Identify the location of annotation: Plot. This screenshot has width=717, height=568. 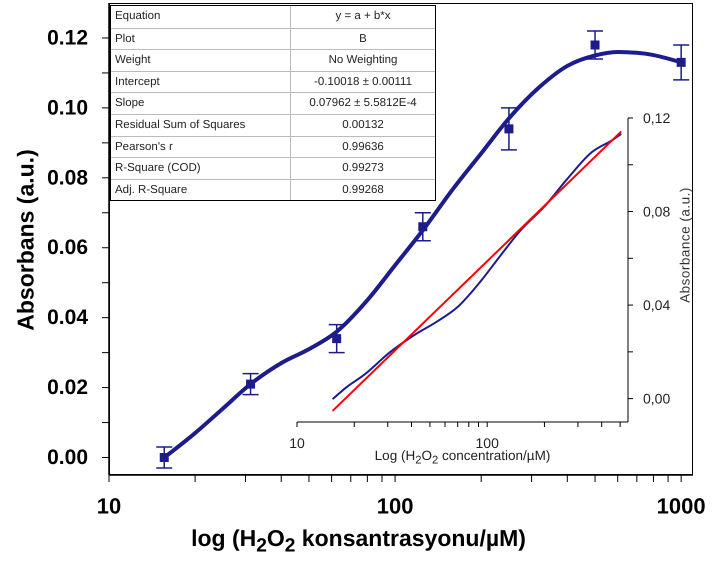
(200, 39).